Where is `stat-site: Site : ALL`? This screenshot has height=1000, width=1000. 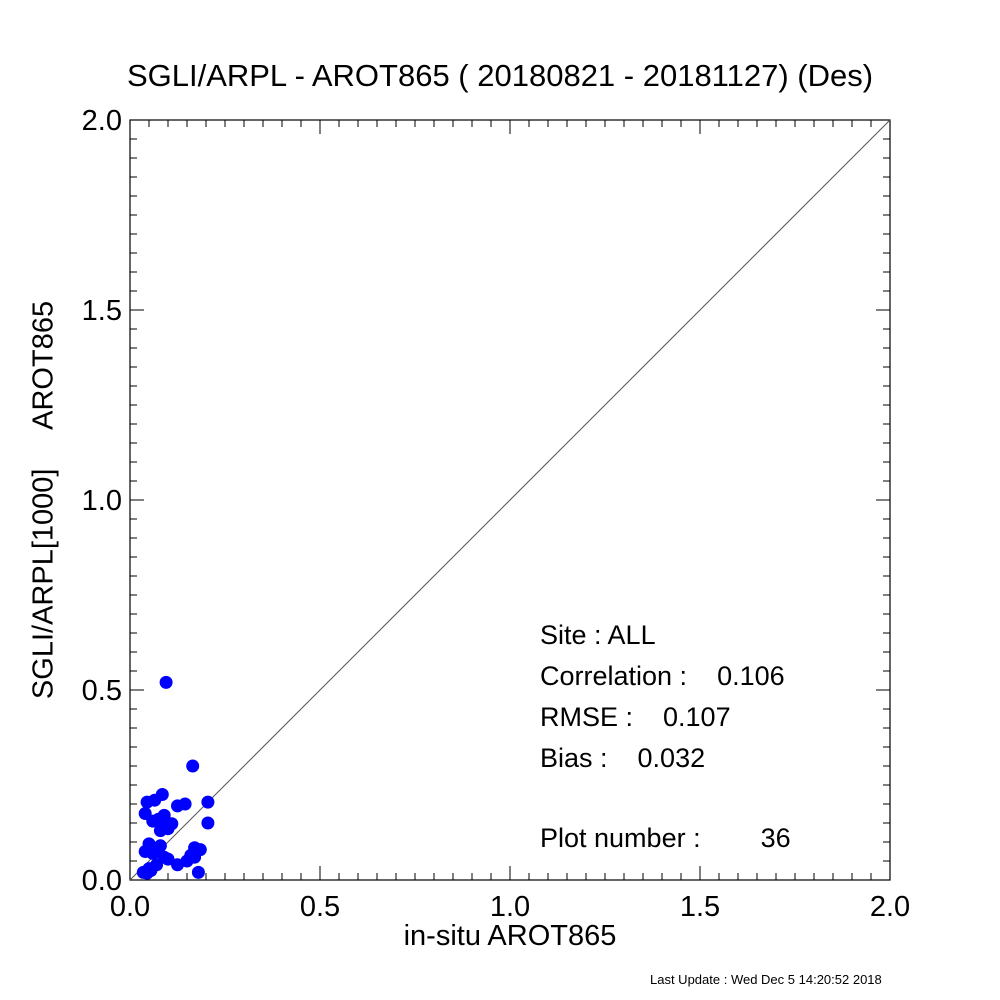
stat-site: Site : ALL is located at coordinates (598, 635).